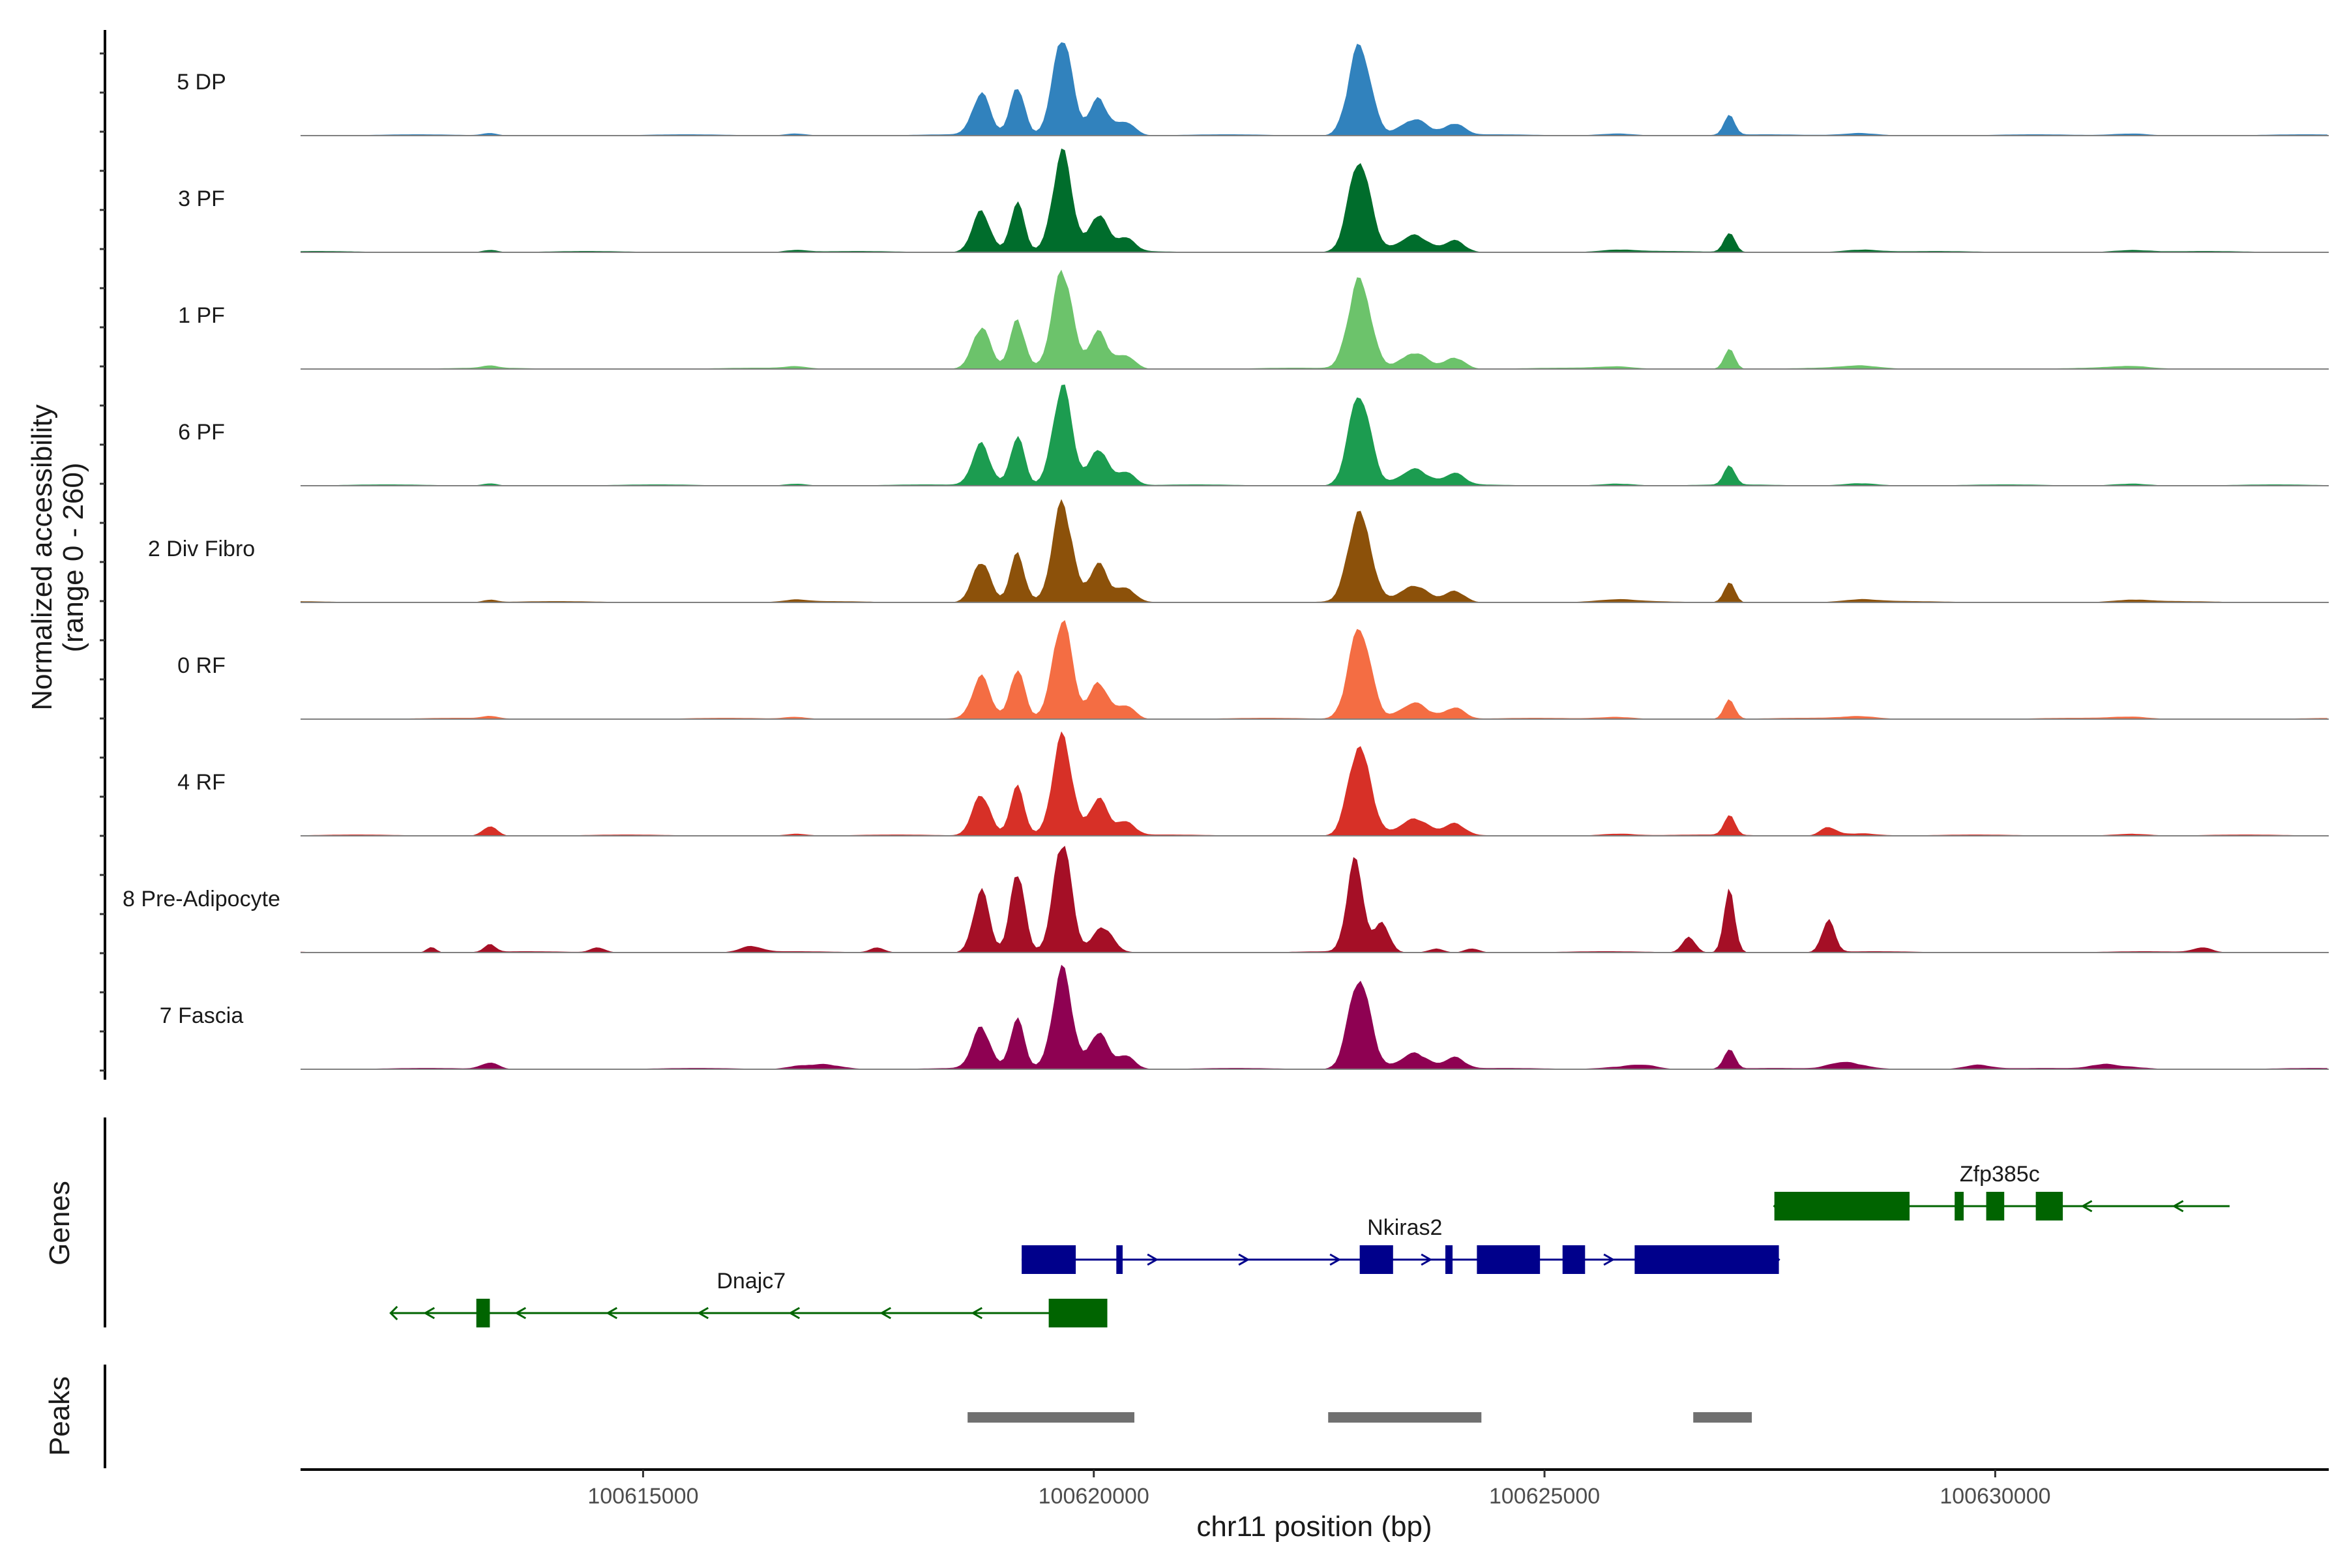 This screenshot has height=1568, width=2347. I want to click on genes-panel: Genes Zfp385c Nkiras2 Dnajc7, so click(1137, 1222).